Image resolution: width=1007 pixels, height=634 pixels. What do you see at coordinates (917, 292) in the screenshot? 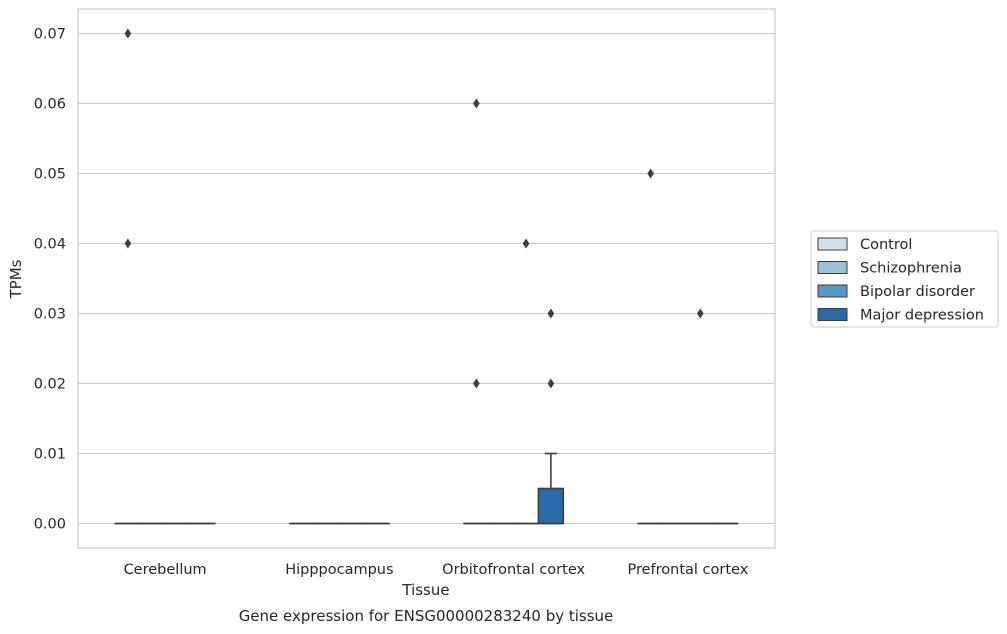
I see `legend-label: Bipolar disorder` at bounding box center [917, 292].